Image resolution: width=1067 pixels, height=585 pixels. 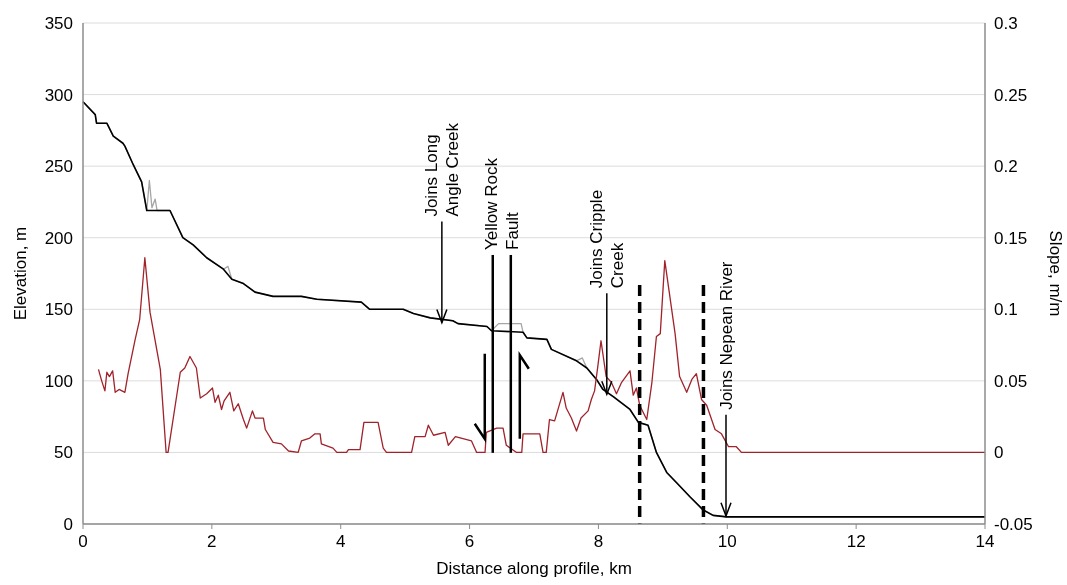 I want to click on y2-tick-label: -0.05, so click(x=1013, y=524).